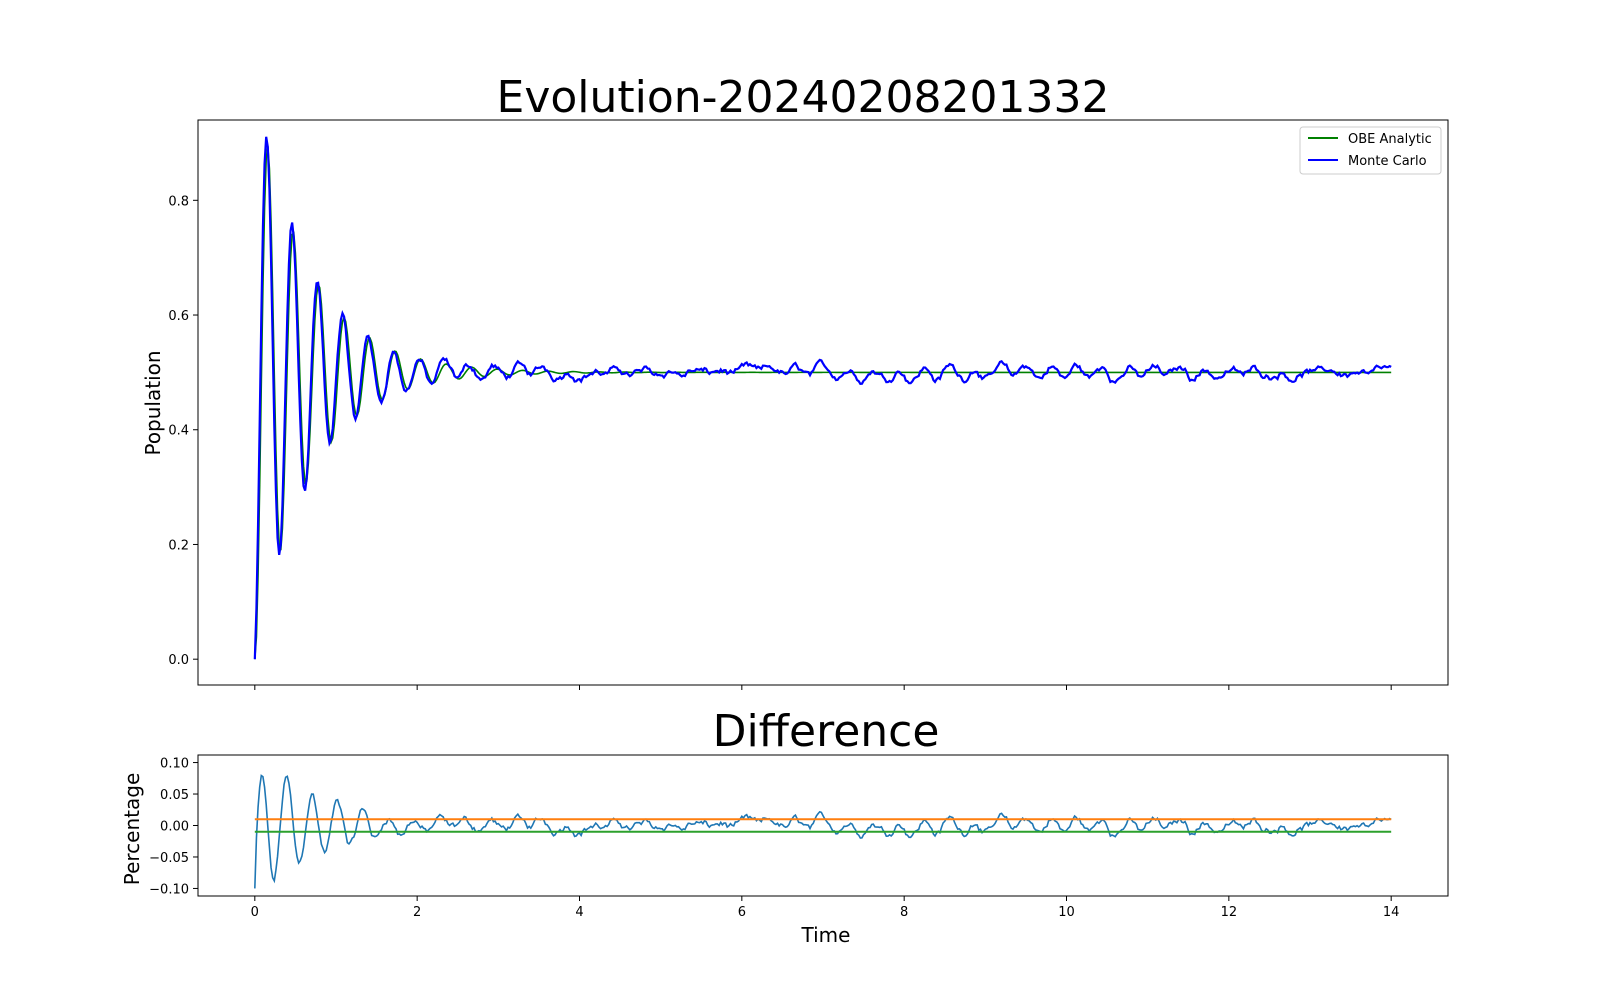 Image resolution: width=1600 pixels, height=1000 pixels. I want to click on legend-label-monte-carlo: Monte Carlo, so click(1387, 161).